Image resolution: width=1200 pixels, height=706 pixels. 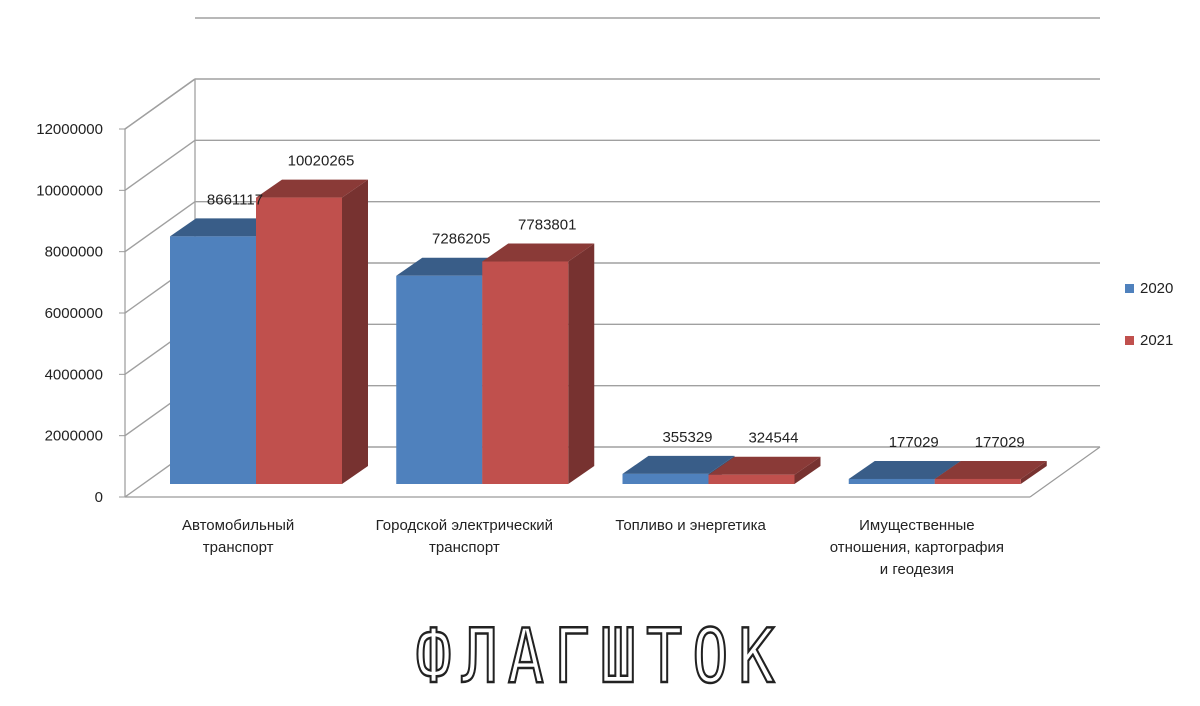 I want to click on legend-label: 2021, so click(x=1156, y=340).